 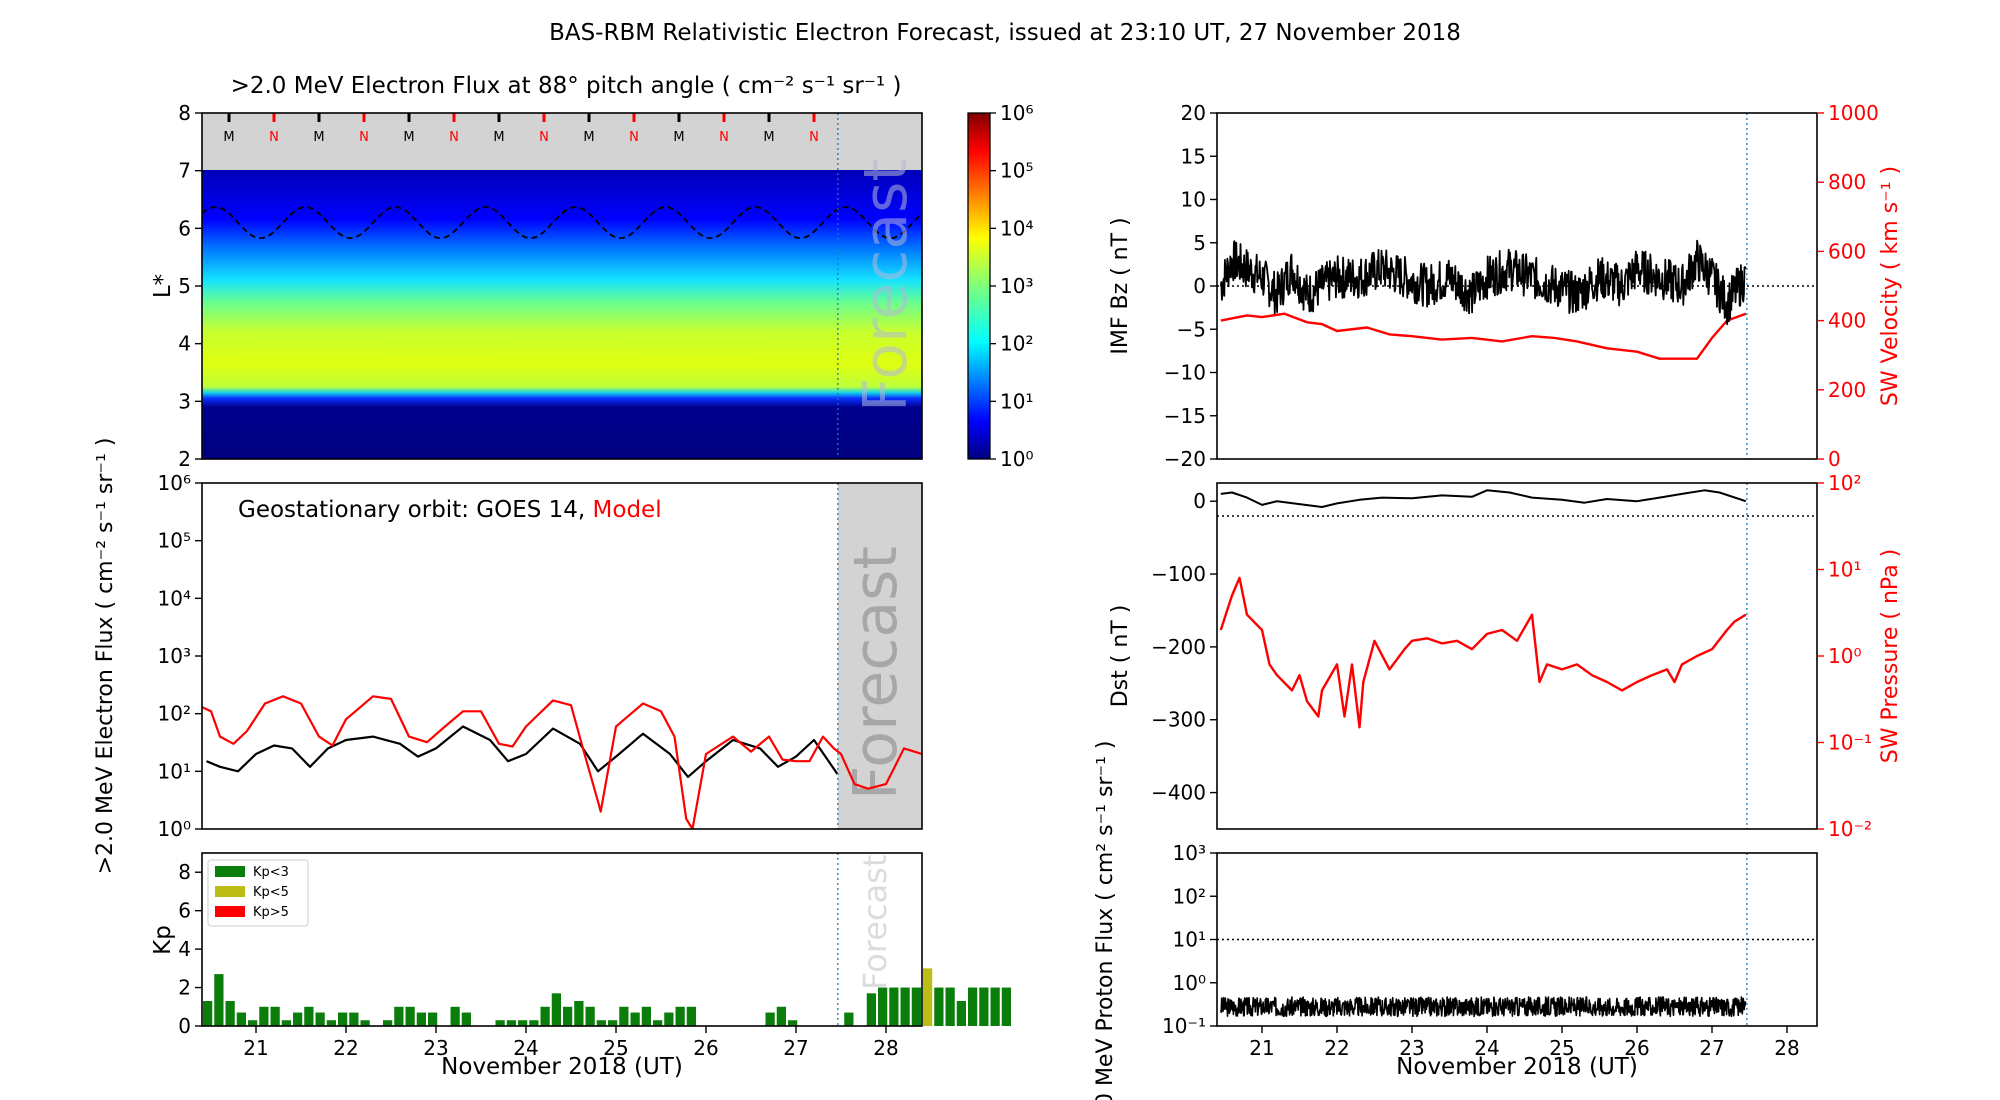 What do you see at coordinates (1016, 286) in the screenshot?
I see `colorbar-tick-label: 10³` at bounding box center [1016, 286].